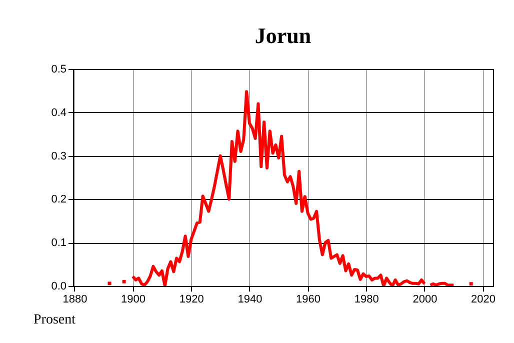 This screenshot has width=514, height=343. I want to click on x-tick-label: 1980, so click(366, 300).